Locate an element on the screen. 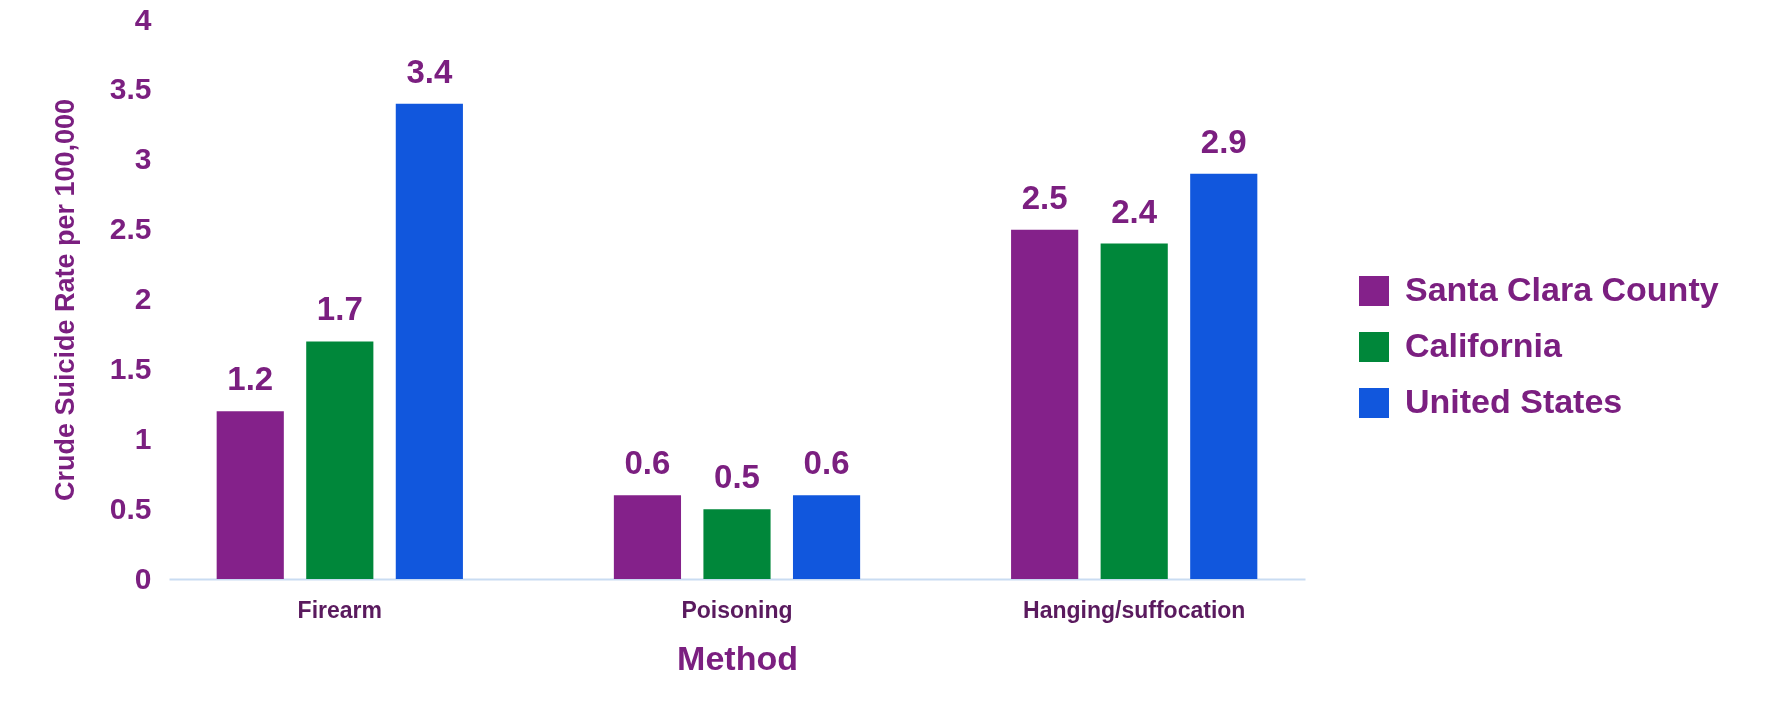 This screenshot has width=1787, height=705. y-tick-label: 0 is located at coordinates (143, 578).